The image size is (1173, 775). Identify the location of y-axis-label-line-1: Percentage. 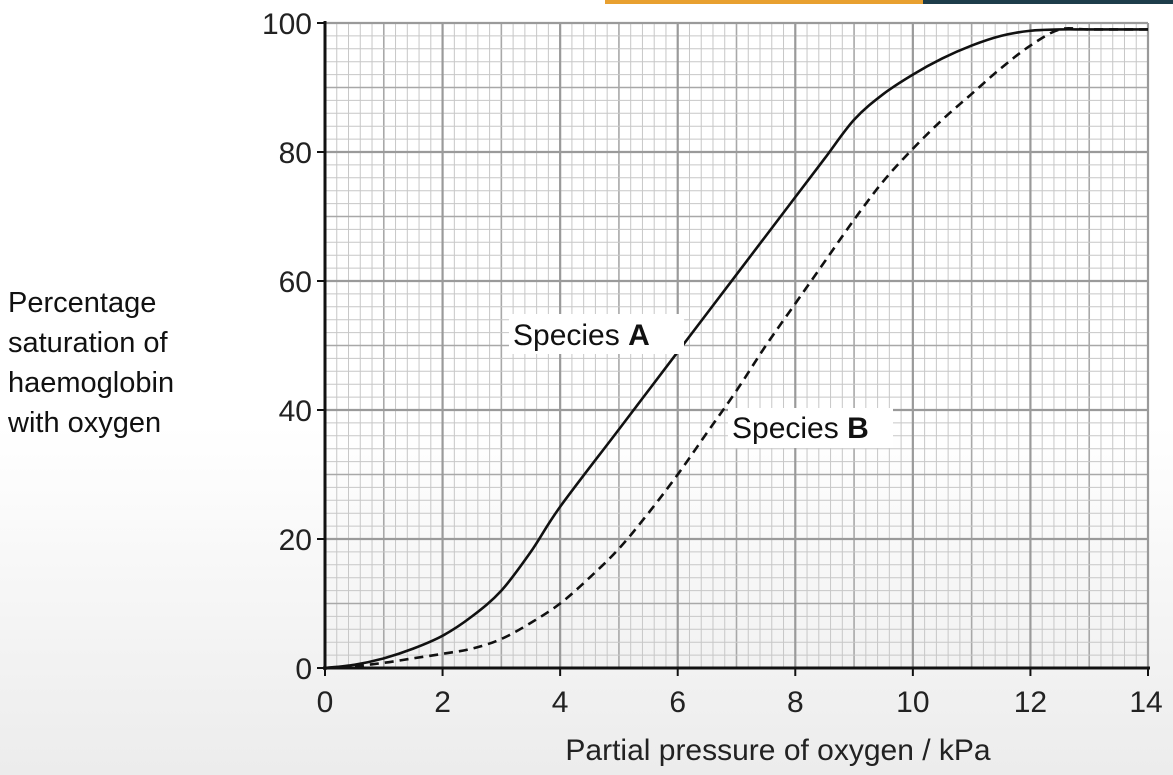
(82, 303).